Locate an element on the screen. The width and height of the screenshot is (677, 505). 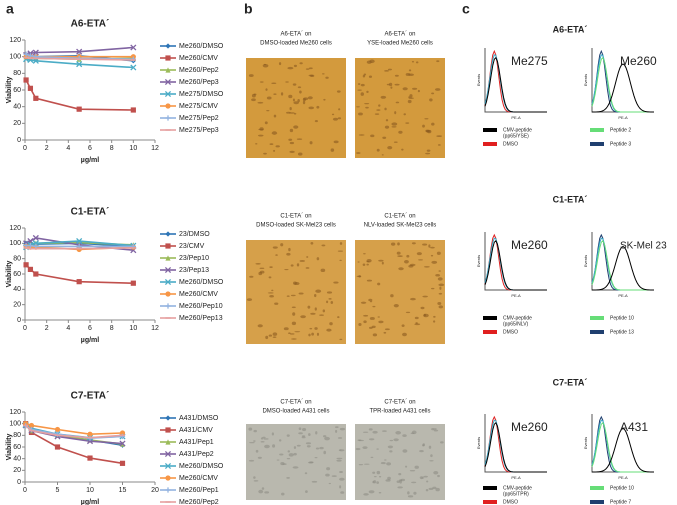
y-tick-label: 20 is located at coordinates (17, 470).